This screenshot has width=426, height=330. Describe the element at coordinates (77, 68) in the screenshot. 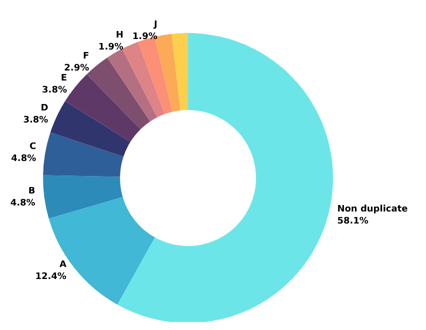

I see `data-label: 2.9%` at that location.